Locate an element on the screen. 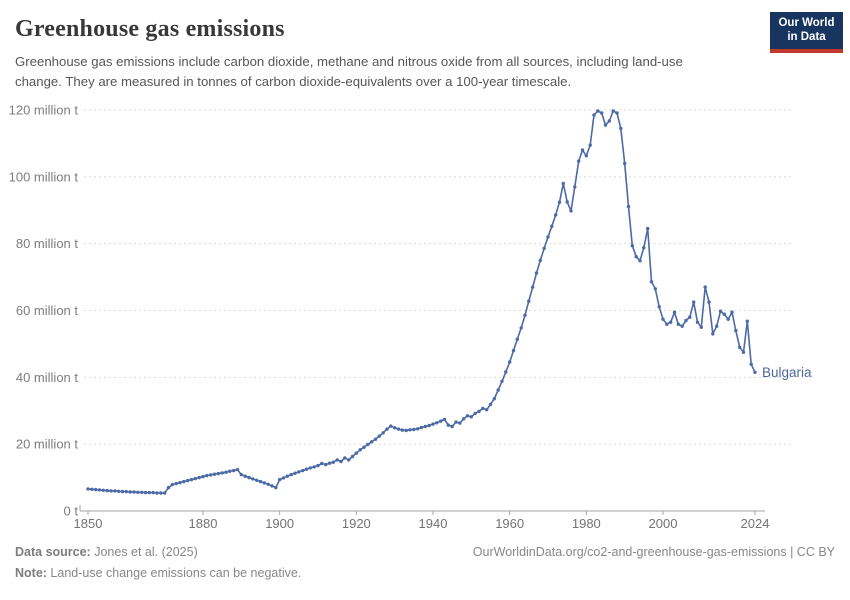  svg-text: 1940 is located at coordinates (433, 523).